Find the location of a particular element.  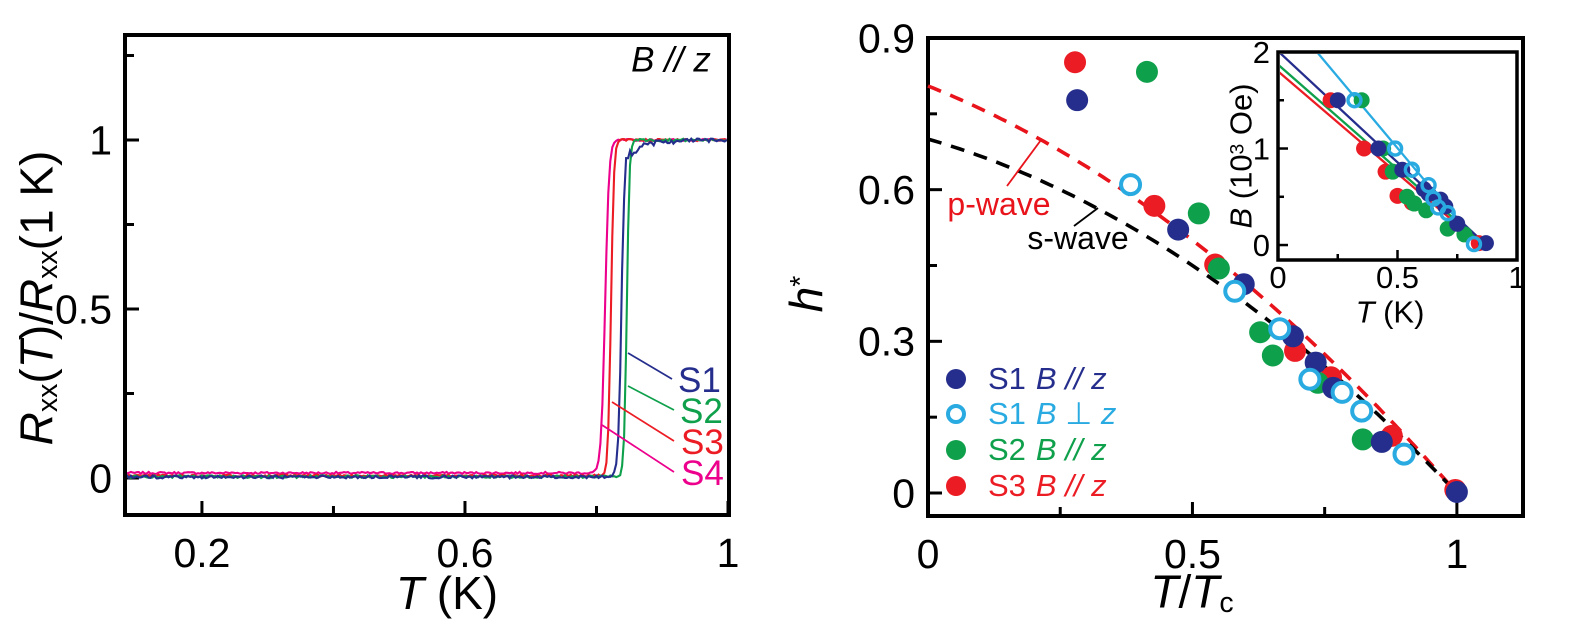

legend-label-S4: S4 is located at coordinates (702, 473).